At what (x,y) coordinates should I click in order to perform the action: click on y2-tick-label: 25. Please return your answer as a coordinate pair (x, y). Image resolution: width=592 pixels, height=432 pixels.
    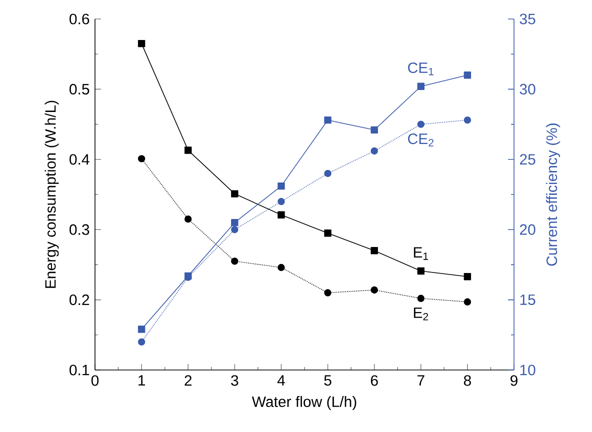
    Looking at the image, I should click on (528, 159).